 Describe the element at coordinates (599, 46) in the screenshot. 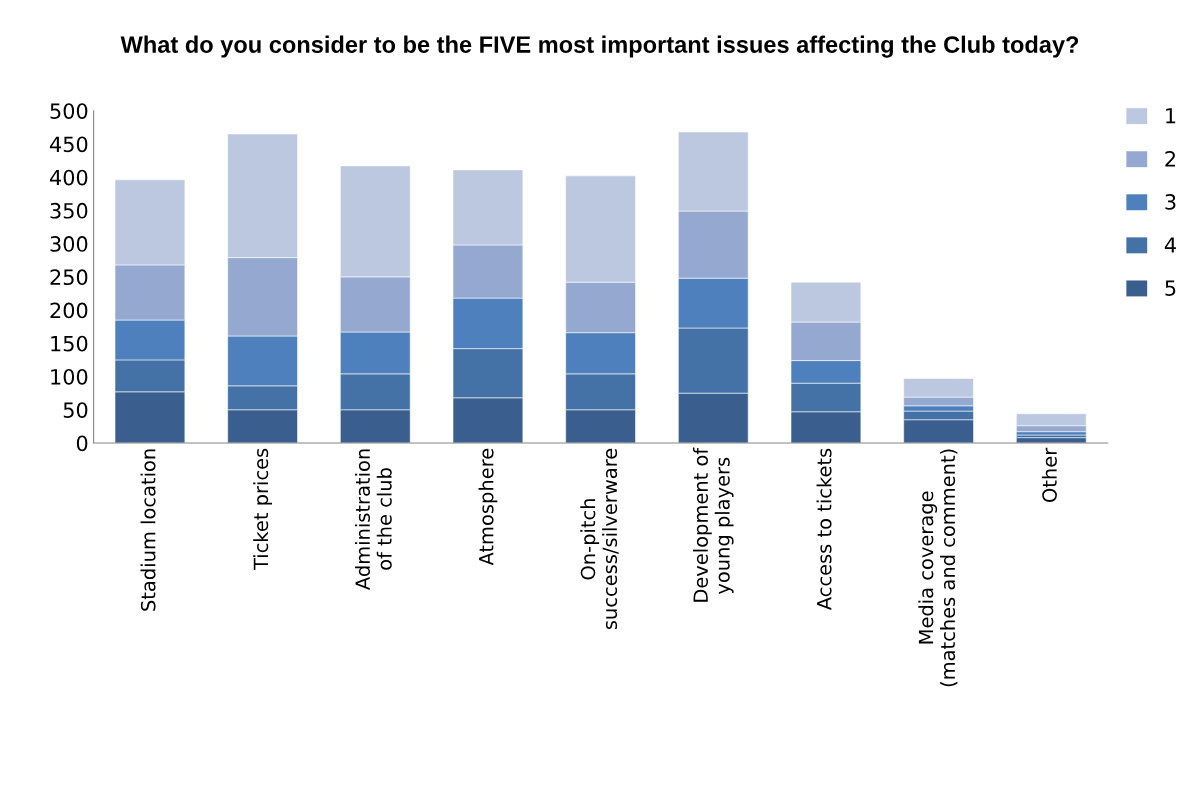

I see `chart-title: What do you consider to be the FIVE most important issues affecting the Club today?` at that location.